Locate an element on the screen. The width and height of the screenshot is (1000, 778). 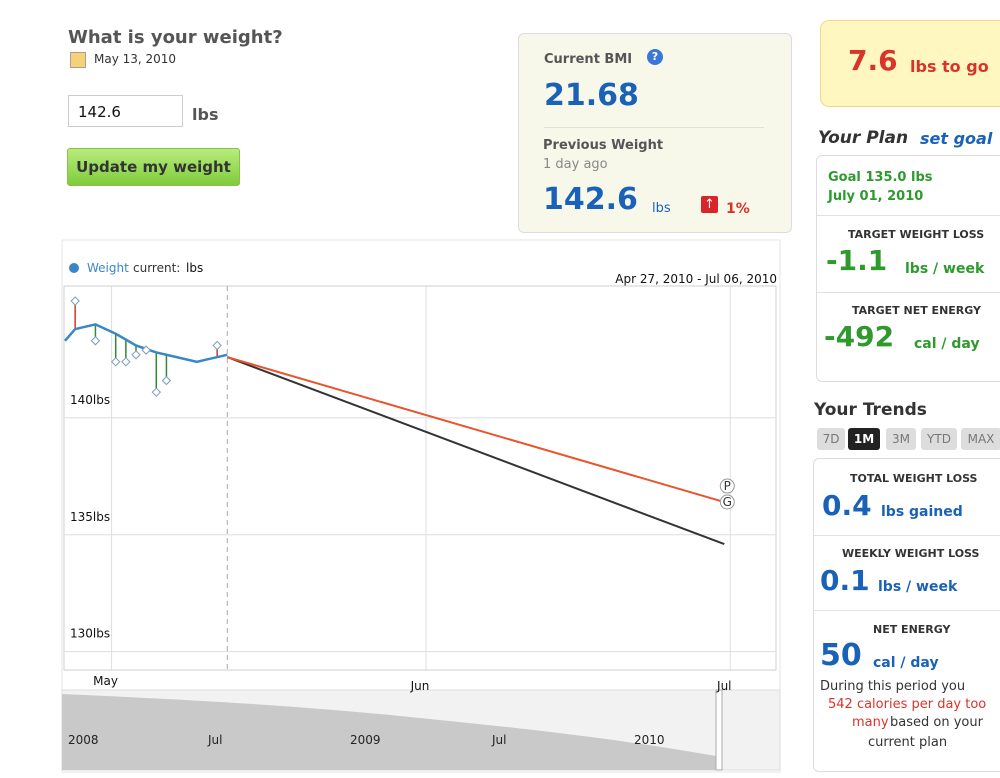
total-value: 0.4 is located at coordinates (847, 505).